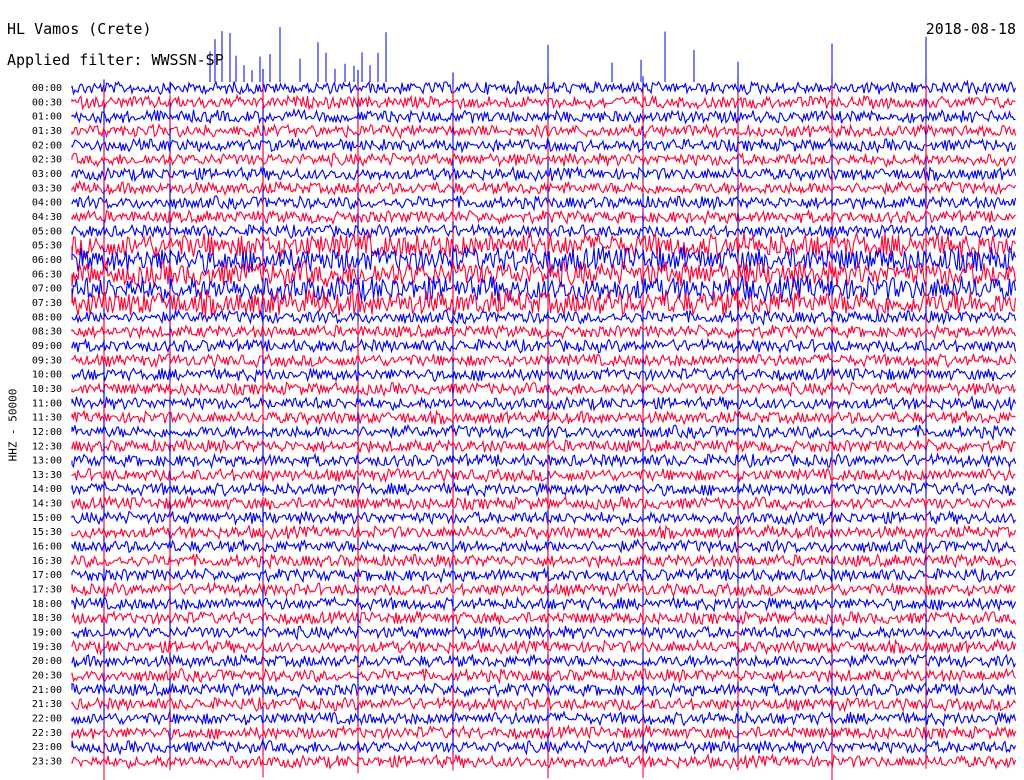 The width and height of the screenshot is (1024, 780). Describe the element at coordinates (47, 203) in the screenshot. I see `row-label-0400: 04:00` at that location.